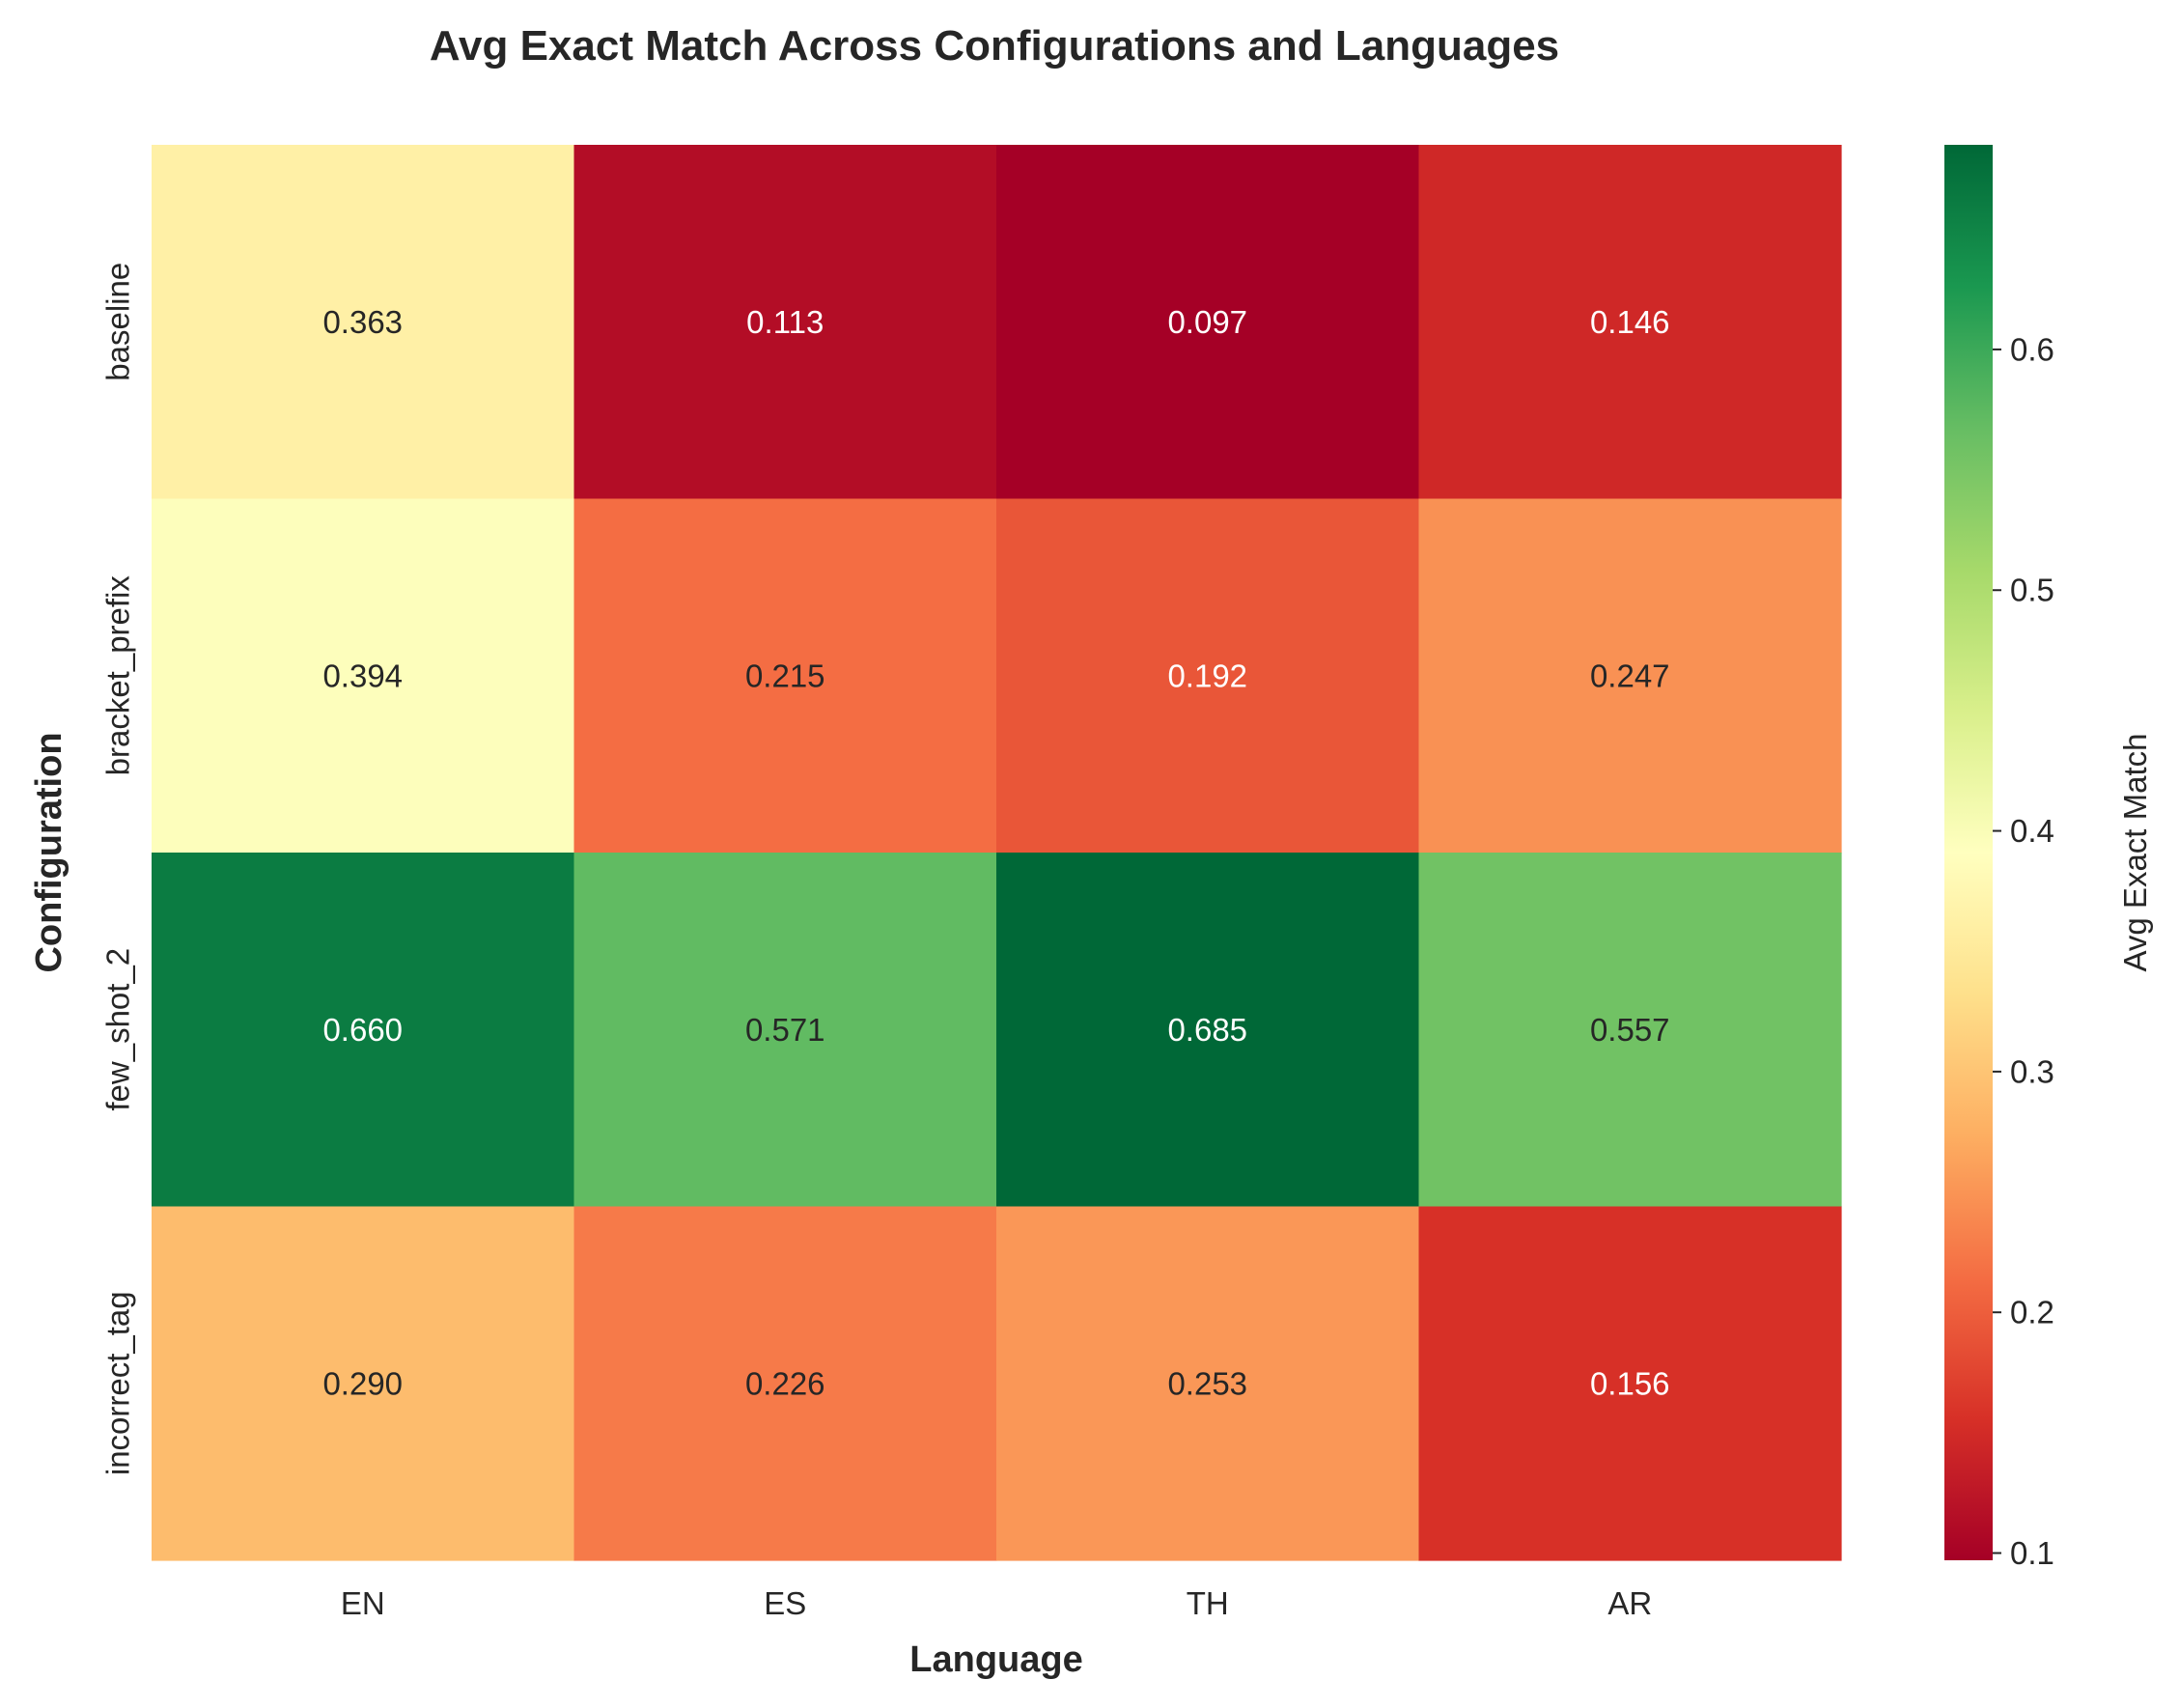 Image resolution: width=2179 pixels, height=1708 pixels. What do you see at coordinates (118, 676) in the screenshot?
I see `y-tick-label: bracket_prefix` at bounding box center [118, 676].